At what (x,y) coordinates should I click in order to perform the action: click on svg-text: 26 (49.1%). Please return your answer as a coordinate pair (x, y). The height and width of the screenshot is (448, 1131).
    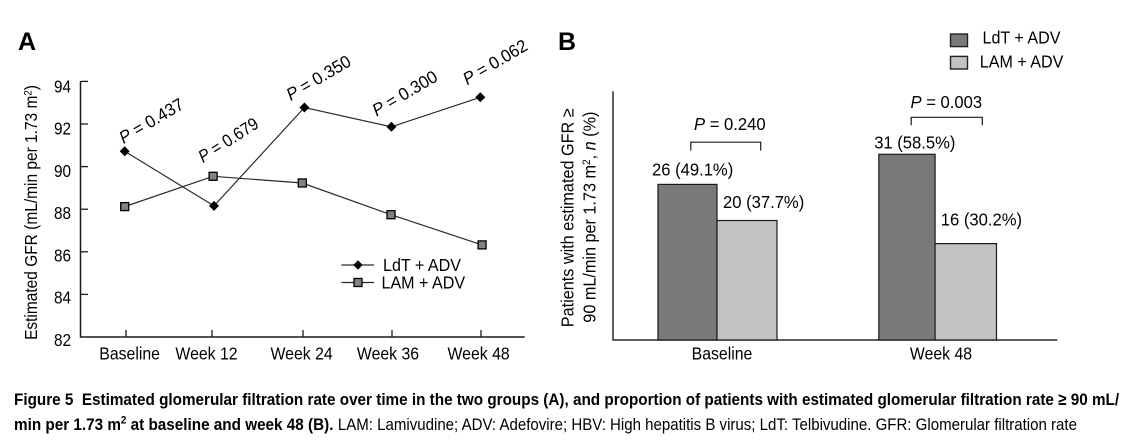
    Looking at the image, I should click on (692, 169).